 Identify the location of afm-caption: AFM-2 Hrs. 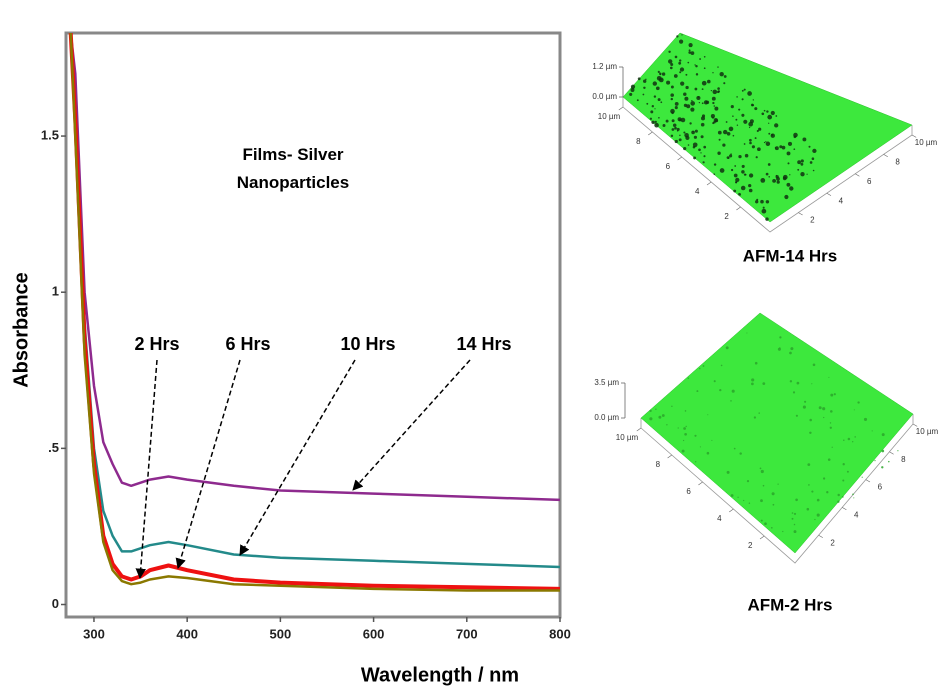
(789, 604).